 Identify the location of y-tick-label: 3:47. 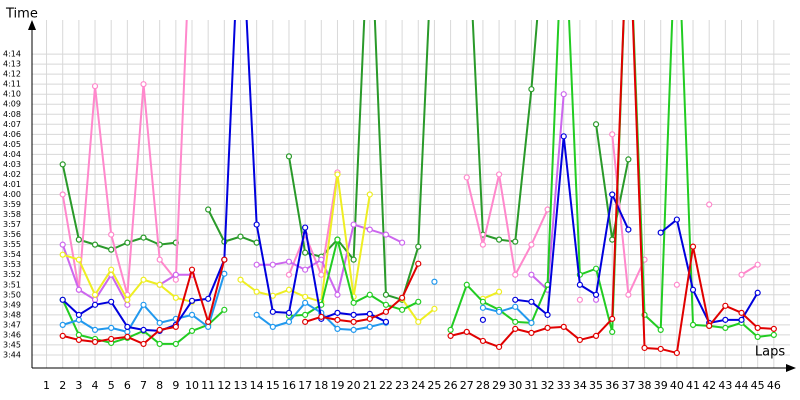
(12, 324).